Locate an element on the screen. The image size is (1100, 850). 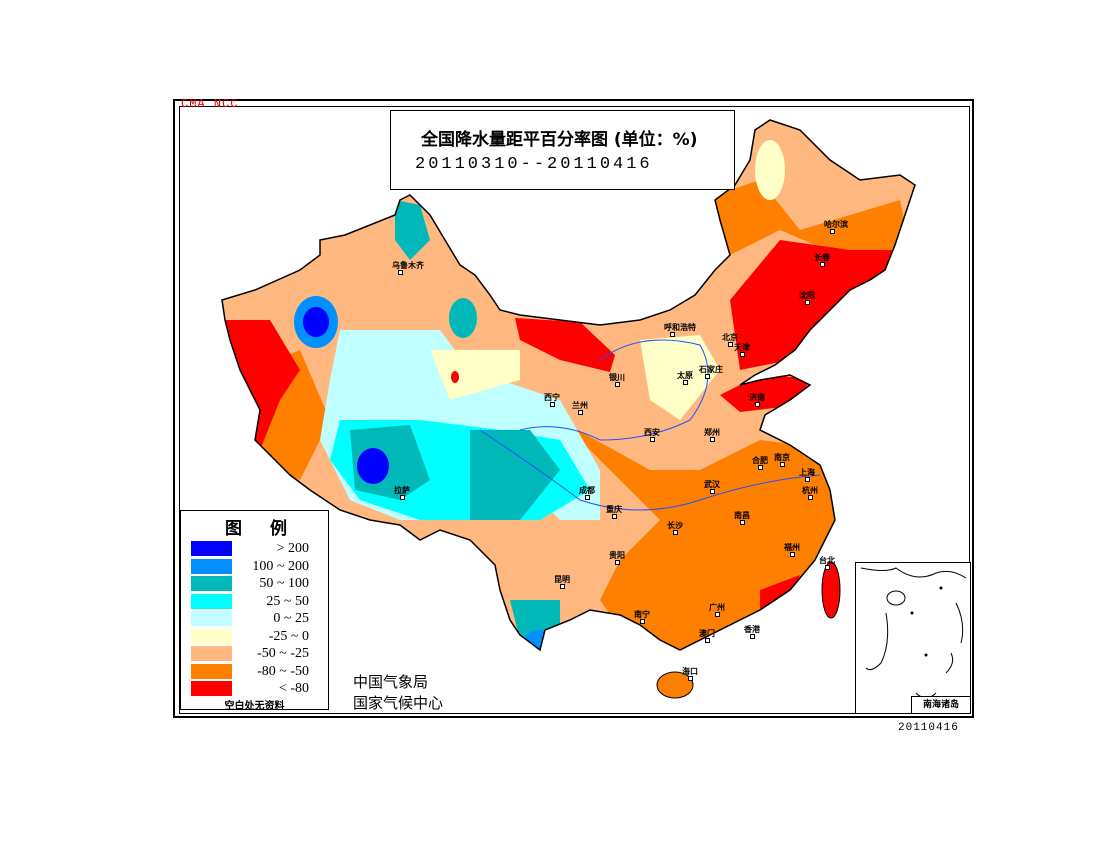
city-label: 广州 is located at coordinates (717, 607).